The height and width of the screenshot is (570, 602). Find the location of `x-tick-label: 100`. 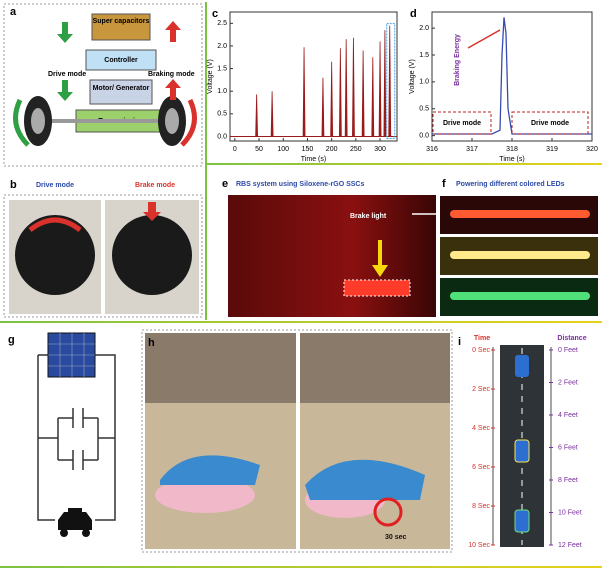

x-tick-label: 100 is located at coordinates (283, 149).